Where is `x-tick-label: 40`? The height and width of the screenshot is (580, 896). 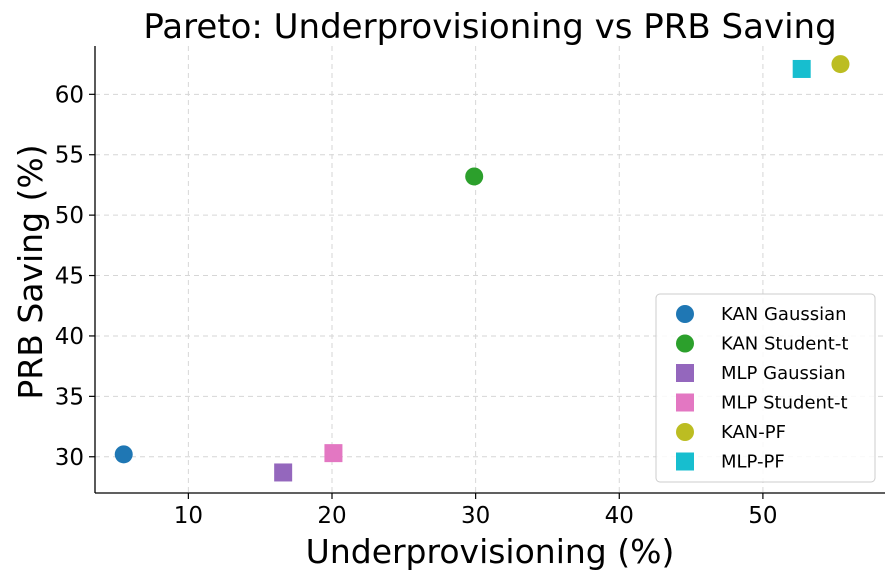
x-tick-label: 40 is located at coordinates (619, 516).